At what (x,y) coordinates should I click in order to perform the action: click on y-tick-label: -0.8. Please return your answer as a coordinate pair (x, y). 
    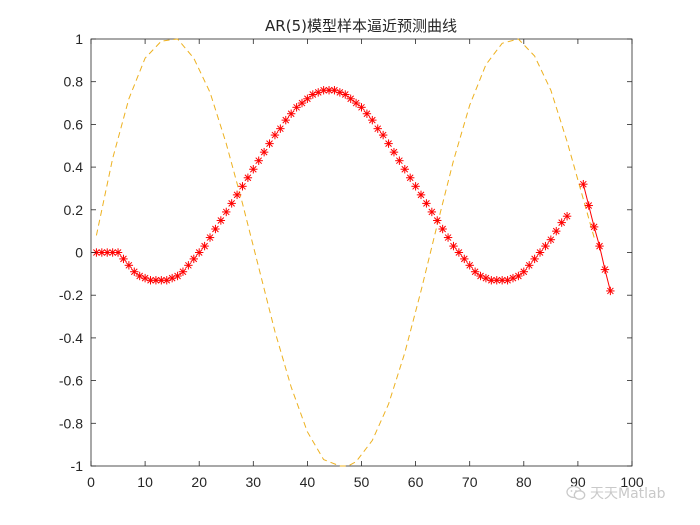
    Looking at the image, I should click on (71, 423).